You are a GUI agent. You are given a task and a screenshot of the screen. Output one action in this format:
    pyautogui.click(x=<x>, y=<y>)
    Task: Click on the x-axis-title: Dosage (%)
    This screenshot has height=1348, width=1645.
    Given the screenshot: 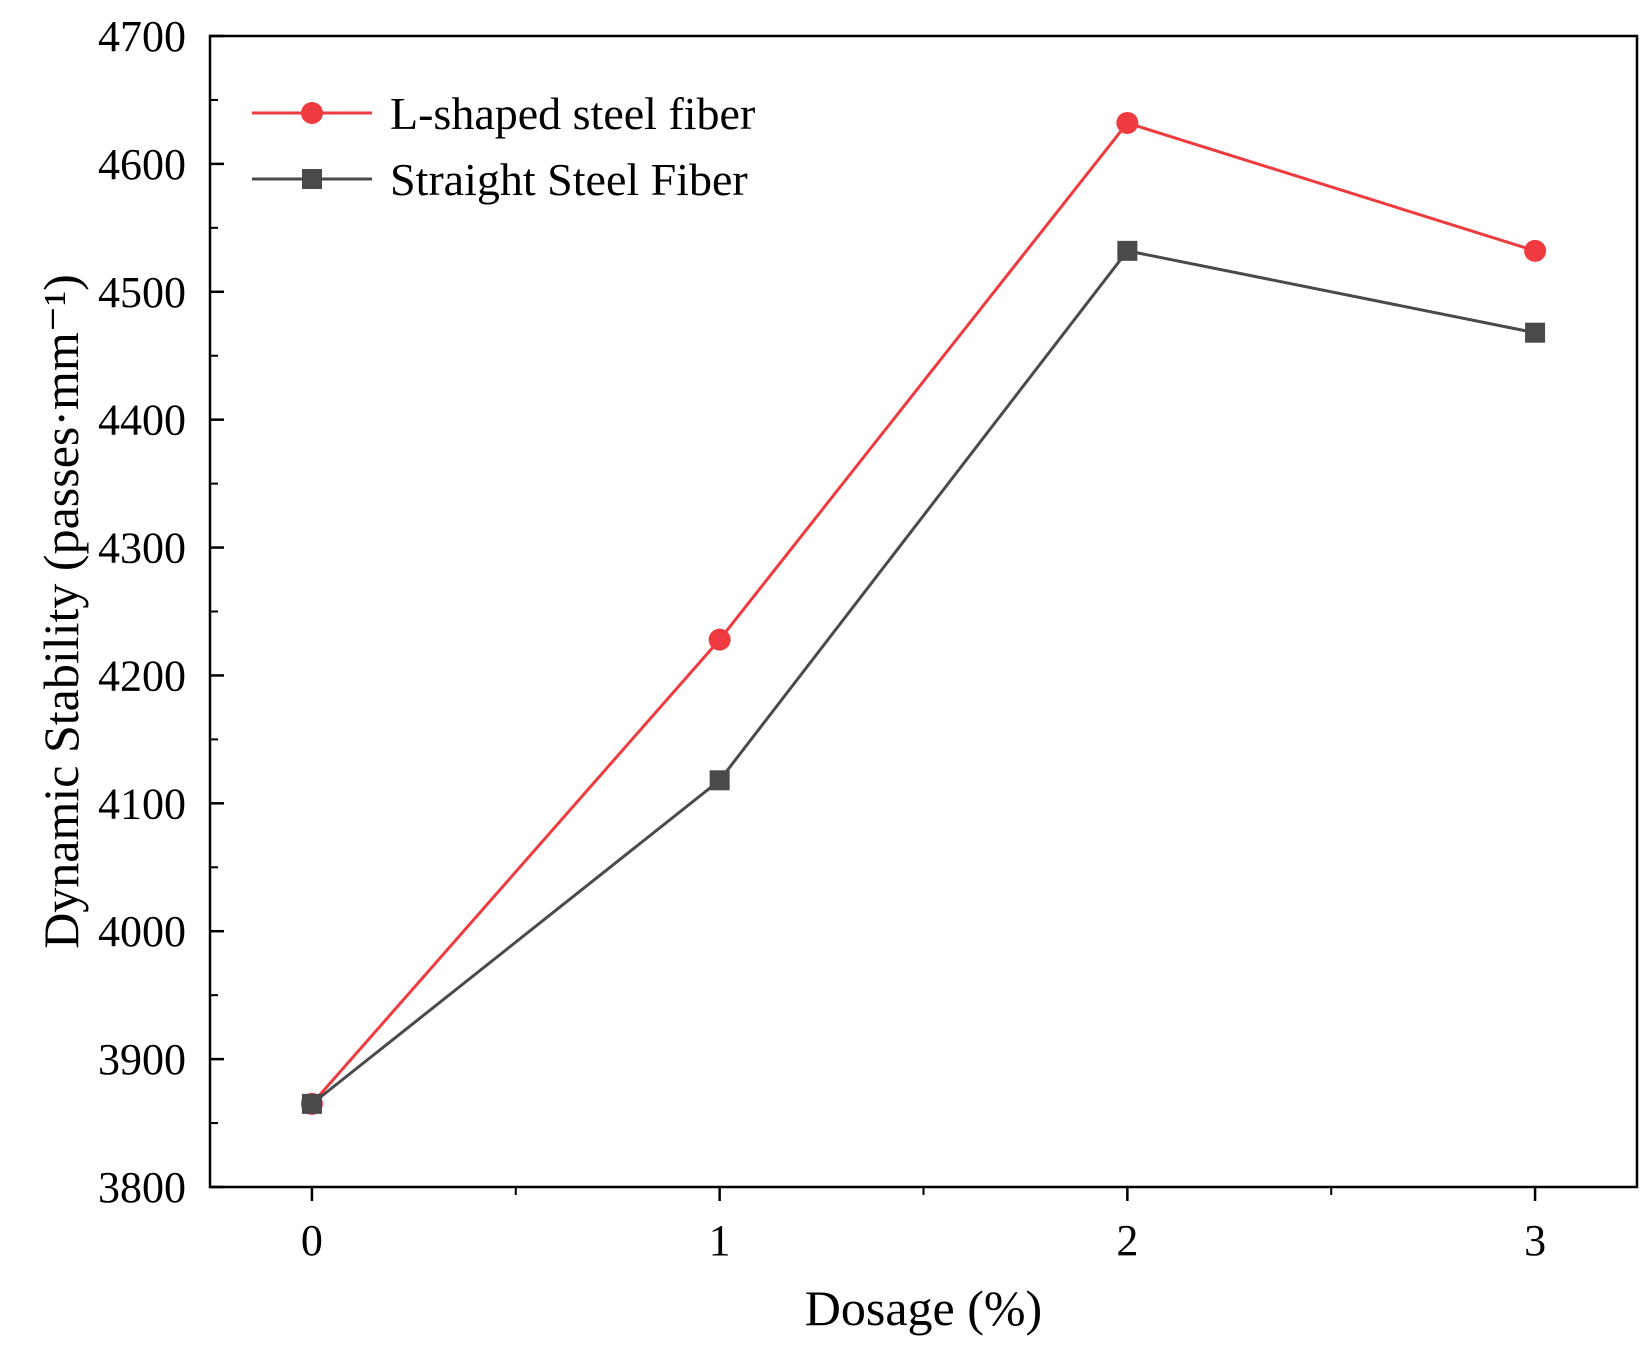 What is the action you would take?
    pyautogui.click(x=923, y=1308)
    